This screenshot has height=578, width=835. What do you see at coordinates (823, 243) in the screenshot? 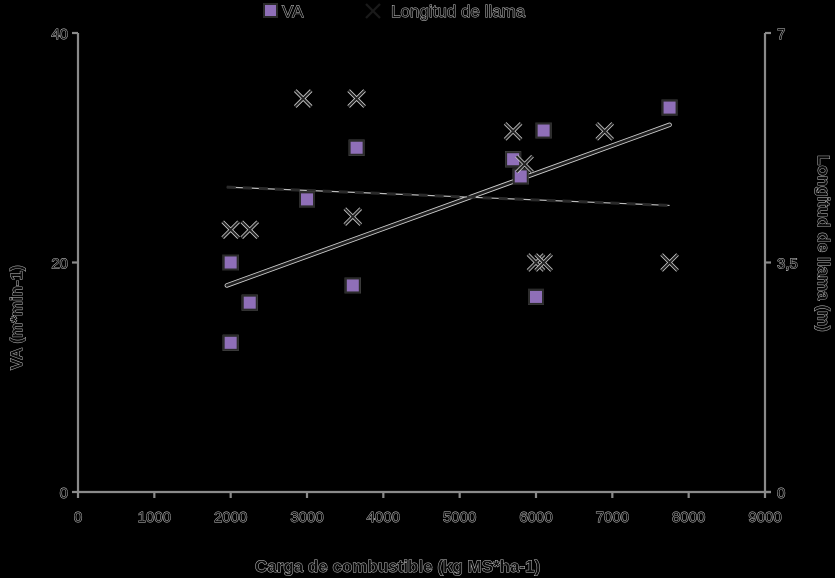
I see `y-right-axis-title: Longitud de llama (m)` at bounding box center [823, 243].